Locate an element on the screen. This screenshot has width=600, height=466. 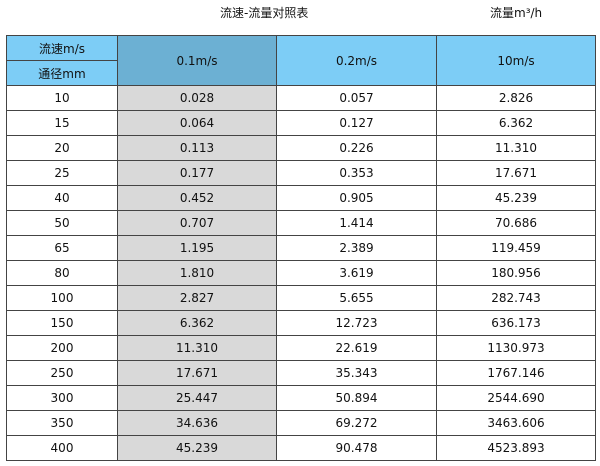
flow-cell: 2.389 is located at coordinates (356, 248).